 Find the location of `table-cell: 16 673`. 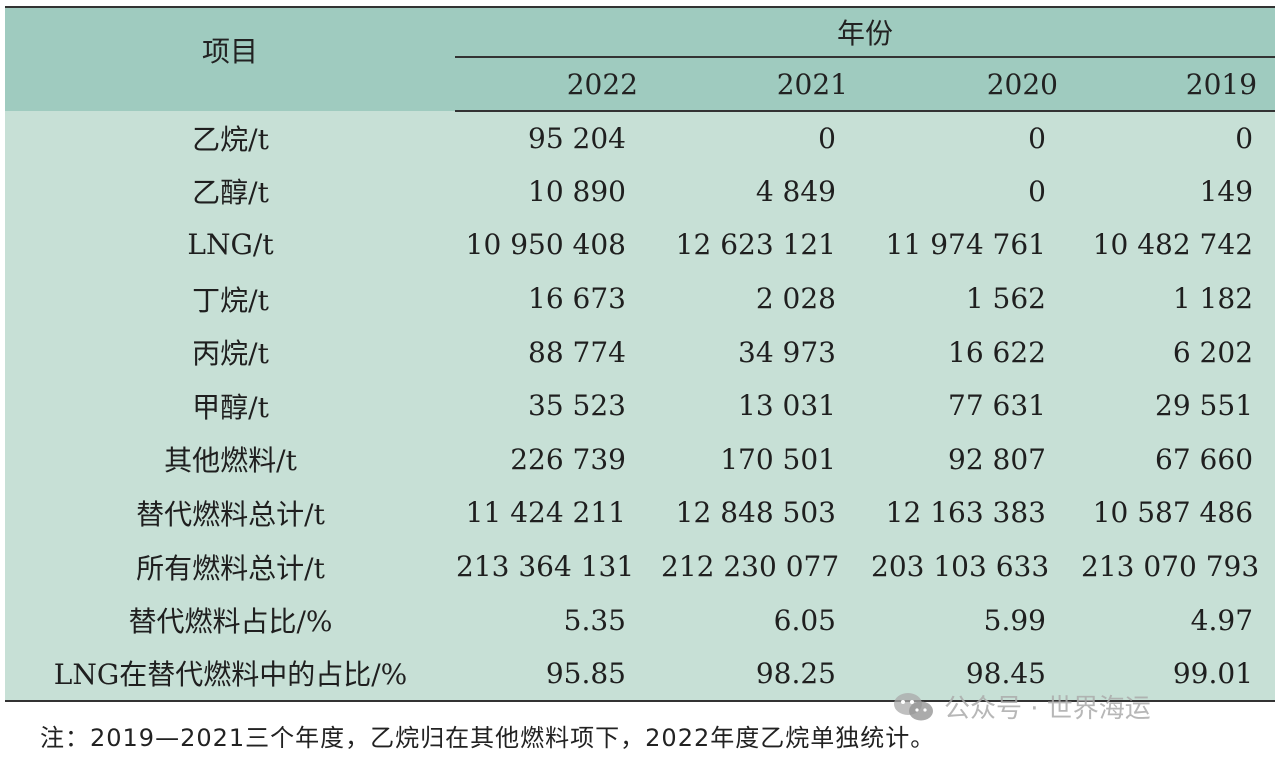

table-cell: 16 673 is located at coordinates (557, 298).